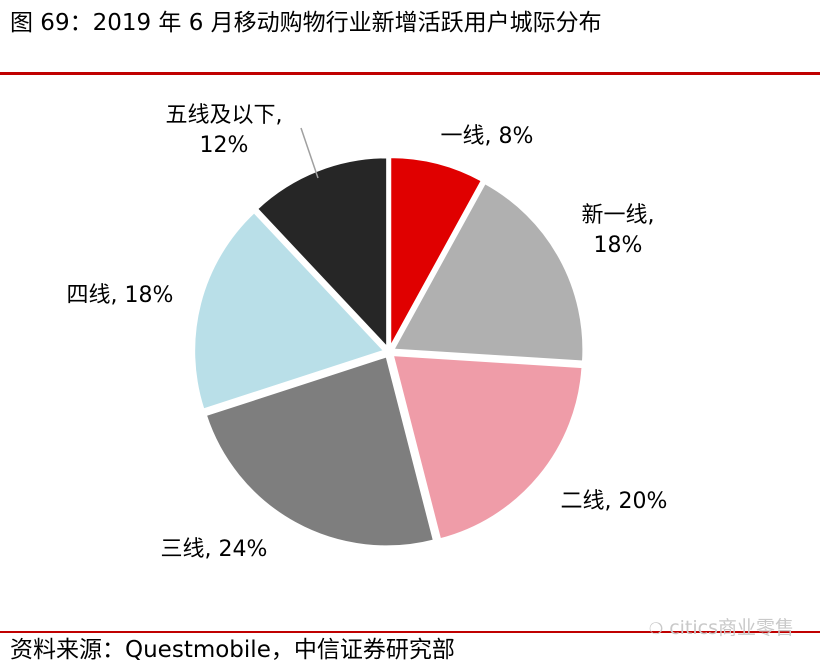 The height and width of the screenshot is (668, 820). Describe the element at coordinates (120, 295) in the screenshot. I see `slice-label-5: 四线, 18%` at that location.